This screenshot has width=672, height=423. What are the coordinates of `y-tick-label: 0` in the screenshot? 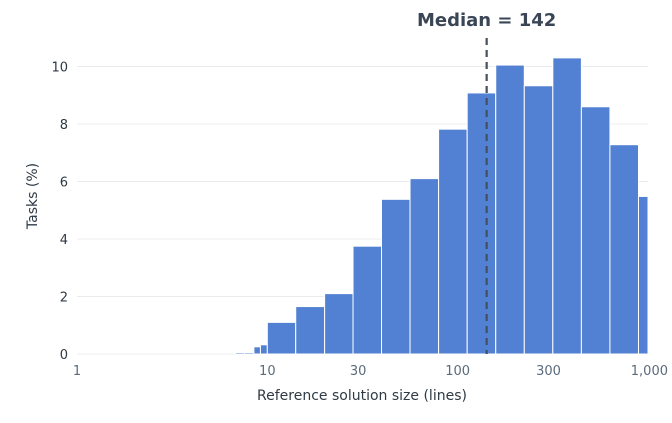 It's located at (64, 355).